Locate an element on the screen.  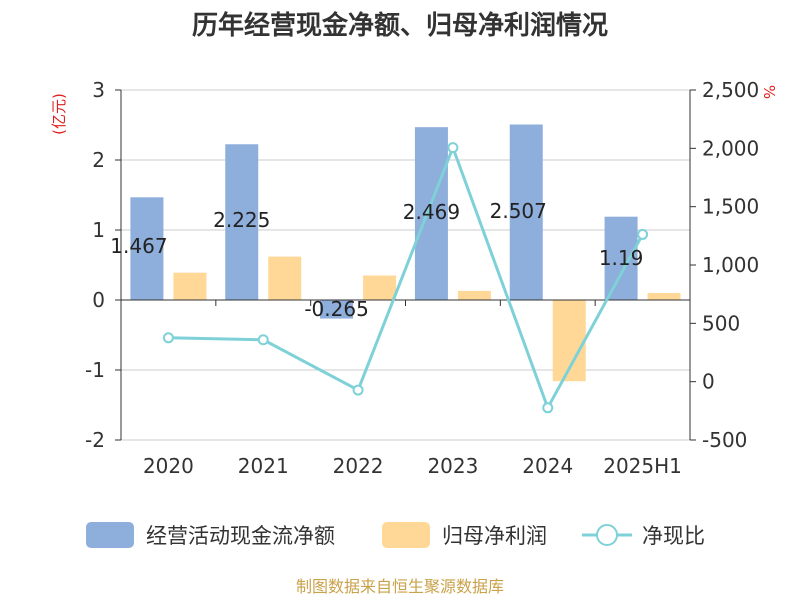
right-axis-unit: % is located at coordinates (769, 92).